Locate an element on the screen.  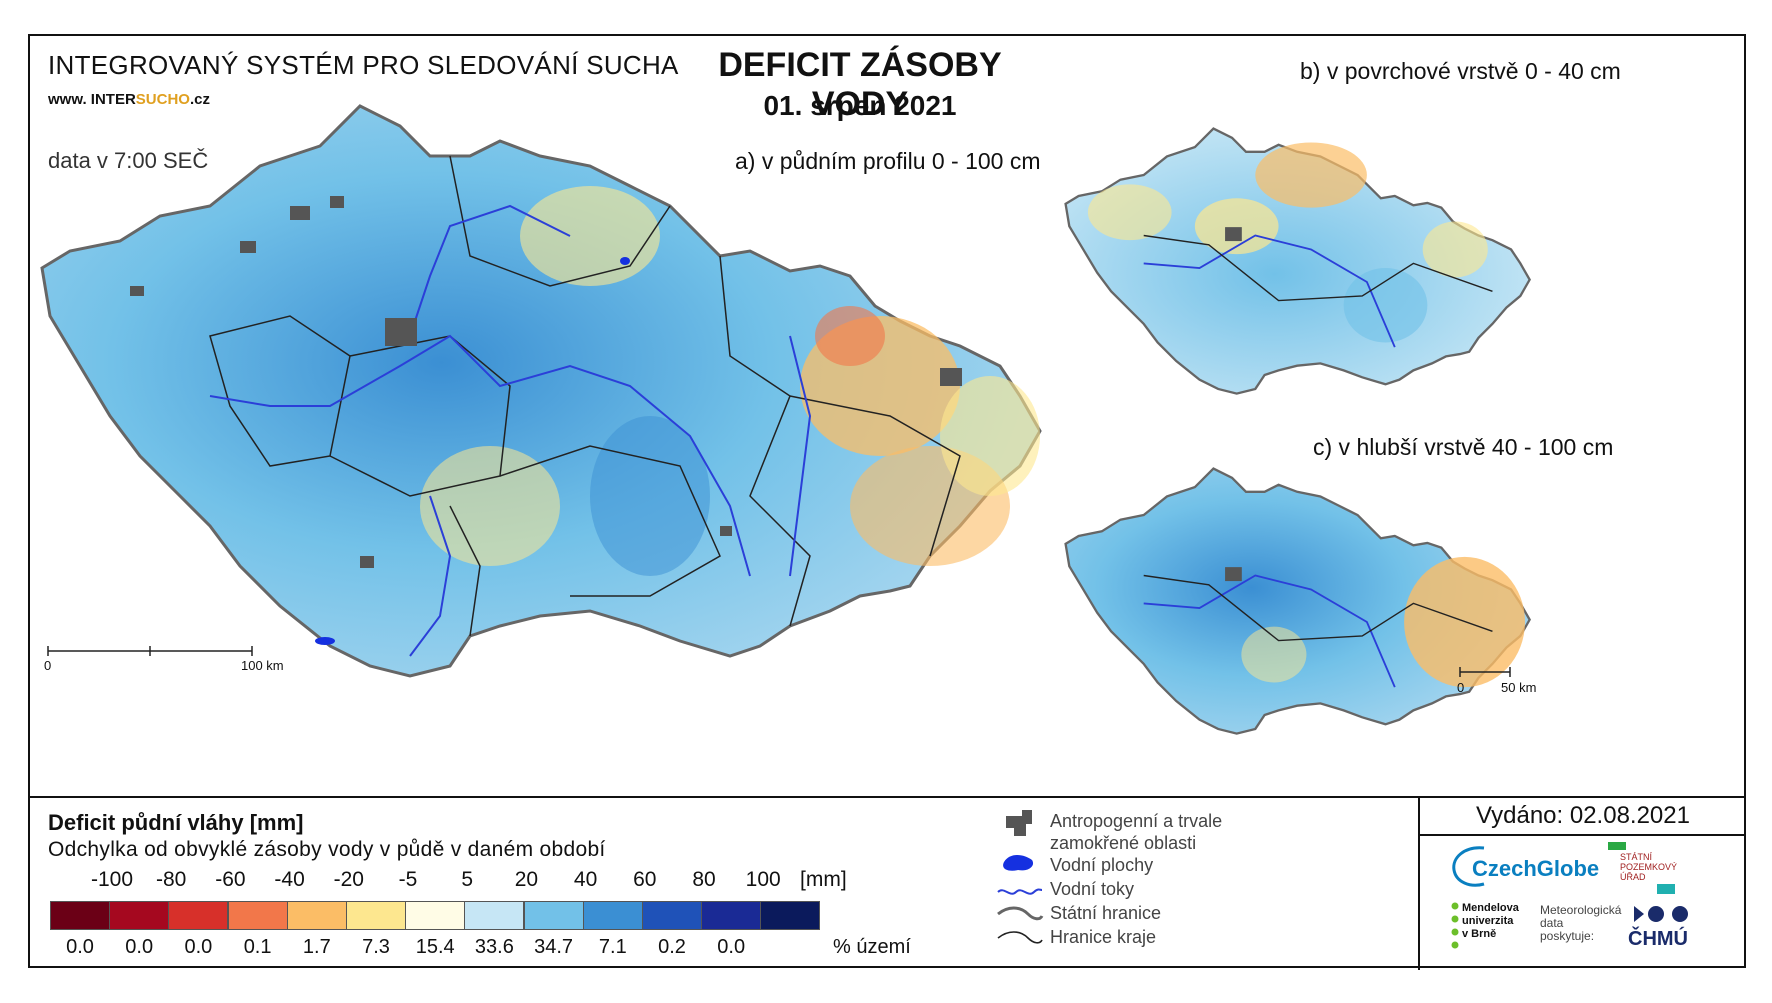
map-c-region-border is located at coordinates (1318, 608).